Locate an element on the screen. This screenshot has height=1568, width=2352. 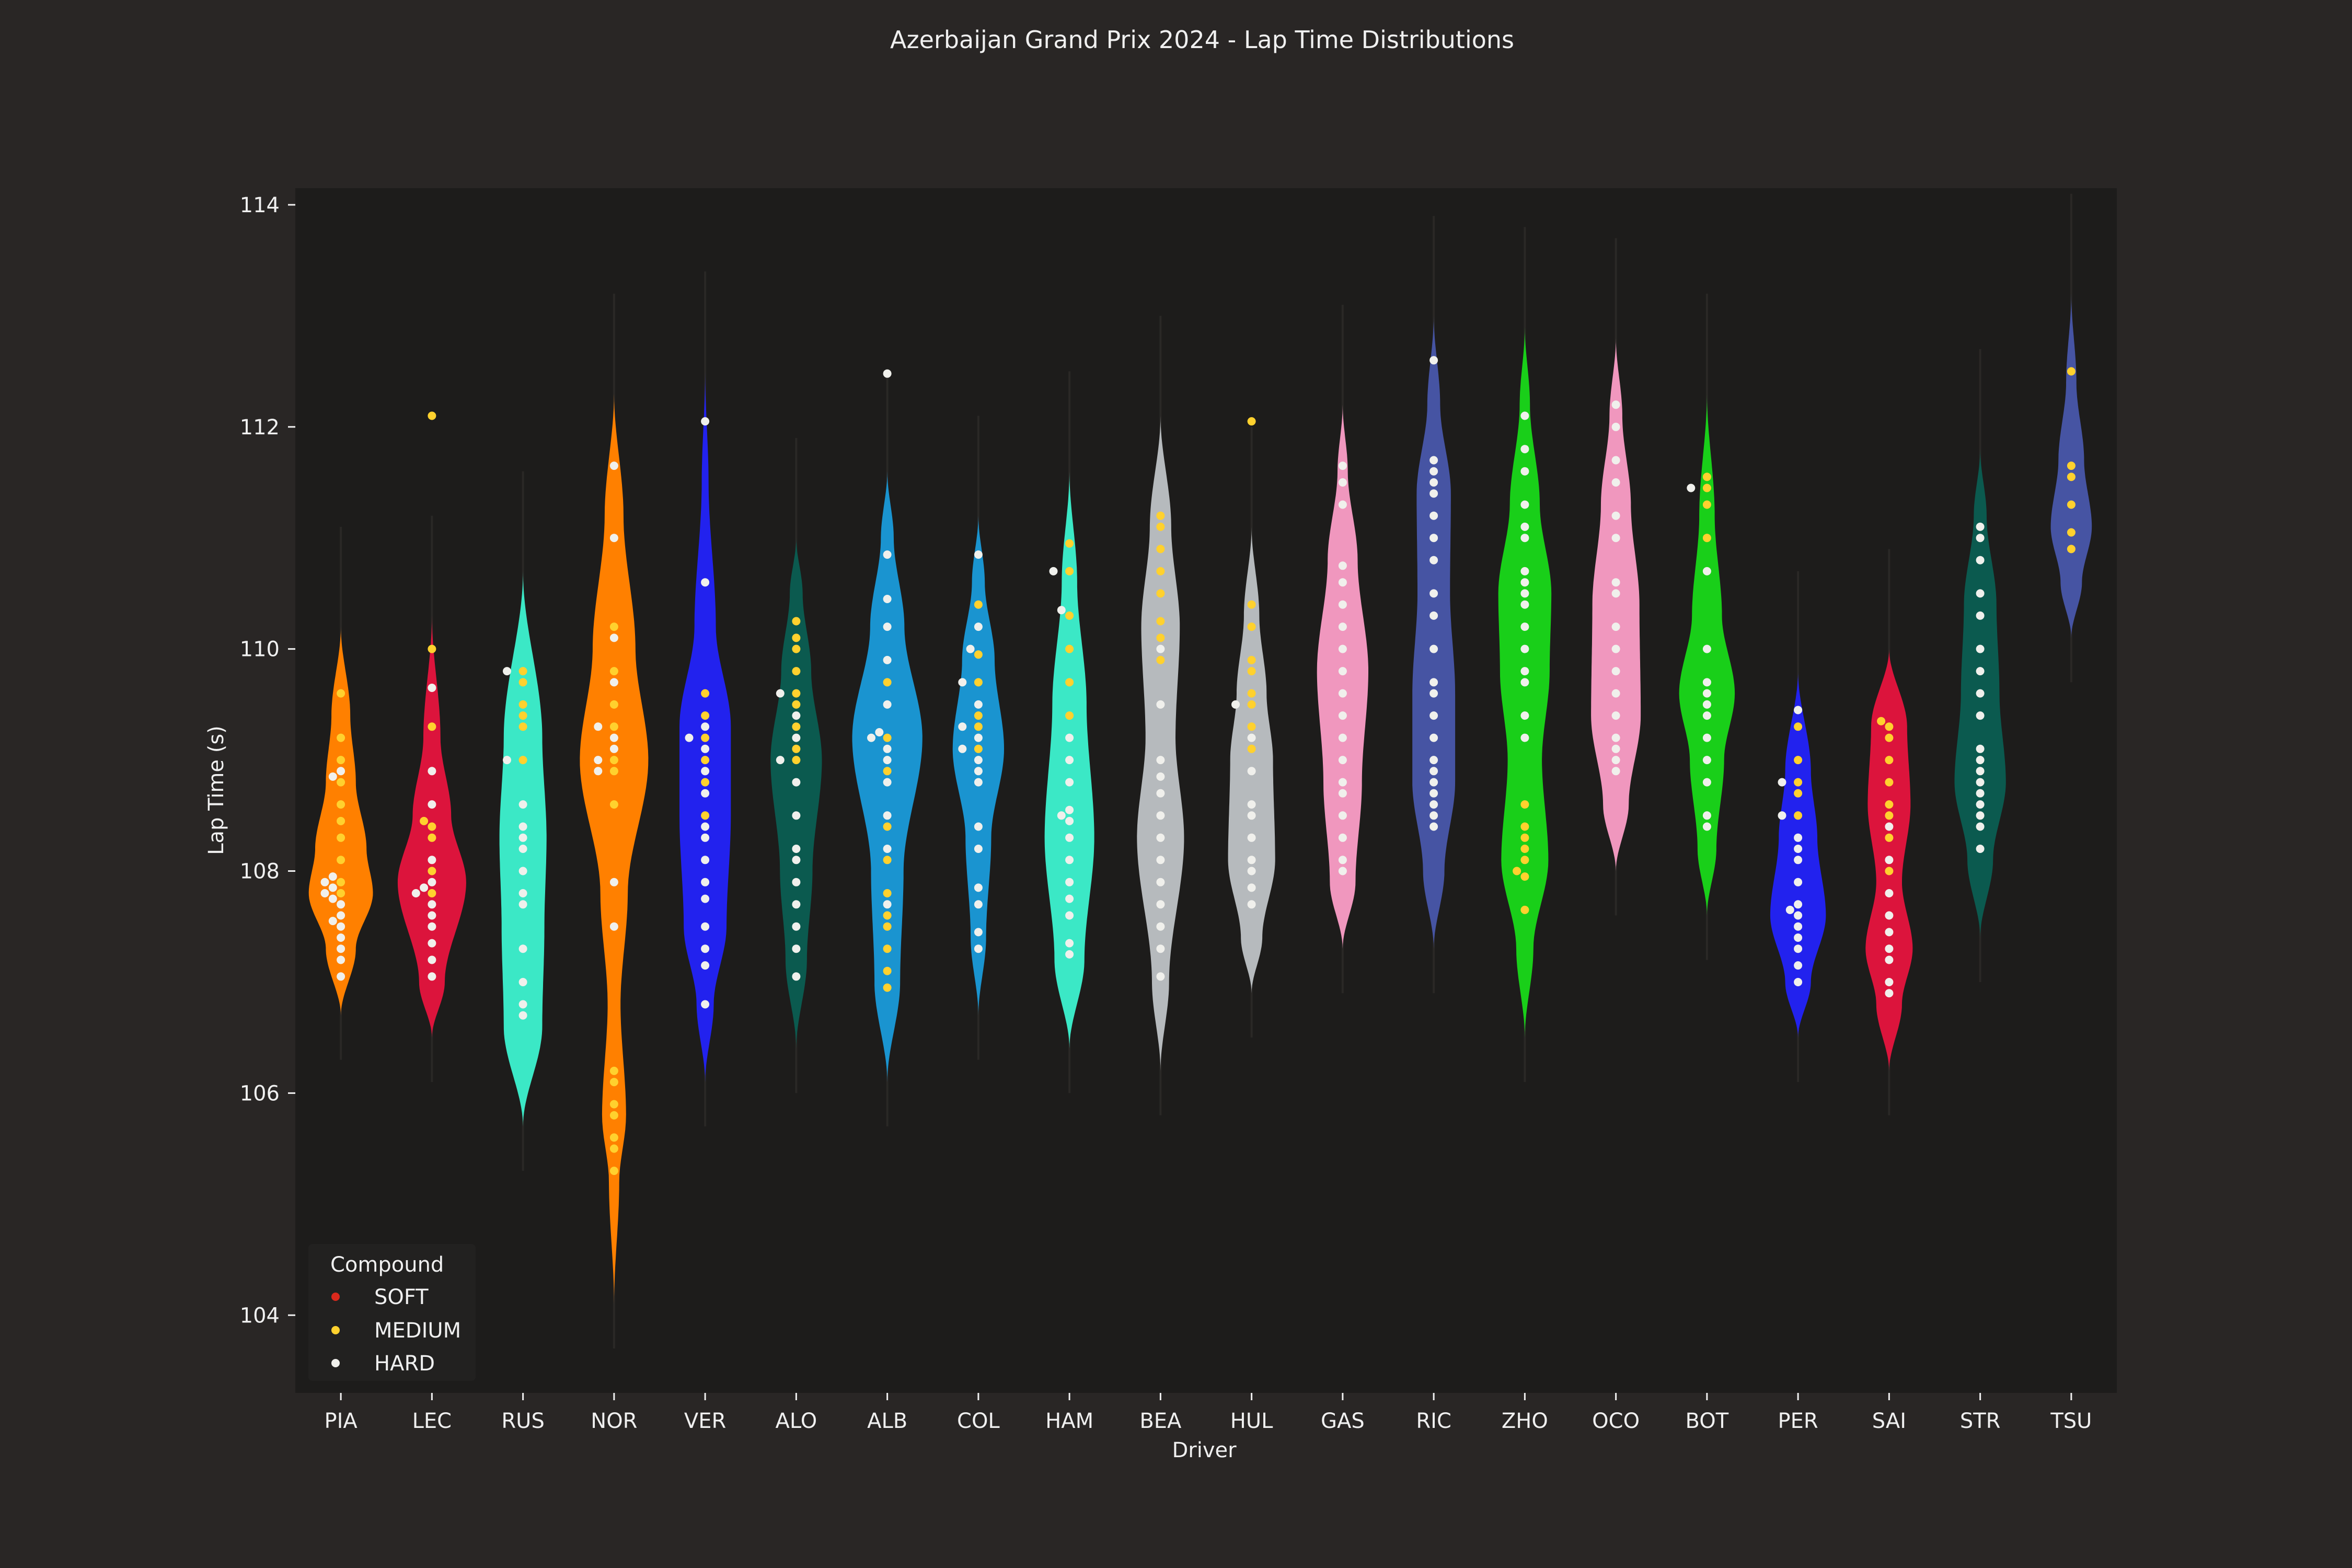
lap-point-alo-medium is located at coordinates (796, 648).